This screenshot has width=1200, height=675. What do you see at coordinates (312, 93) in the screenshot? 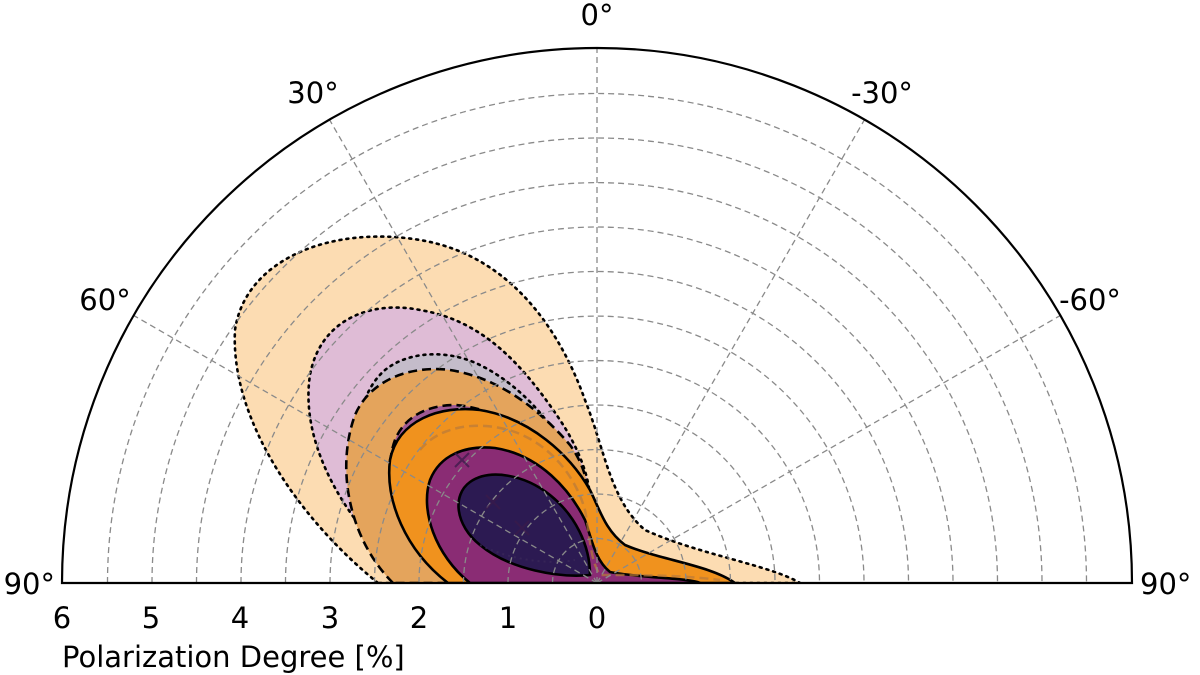
I see `angle-label-30: 30°` at bounding box center [312, 93].